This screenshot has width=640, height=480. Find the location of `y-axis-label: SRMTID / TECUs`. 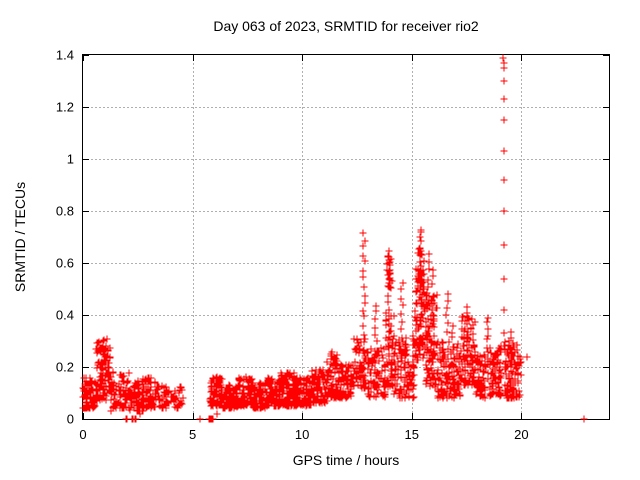

y-axis-label: SRMTID / TECUs is located at coordinates (20, 237).